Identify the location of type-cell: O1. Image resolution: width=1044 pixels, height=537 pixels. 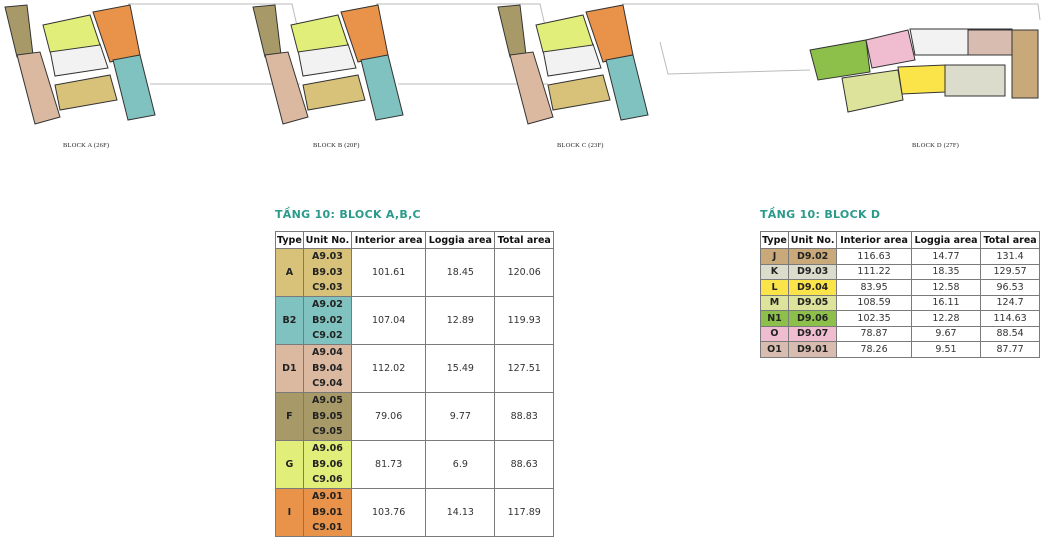
(774, 349).